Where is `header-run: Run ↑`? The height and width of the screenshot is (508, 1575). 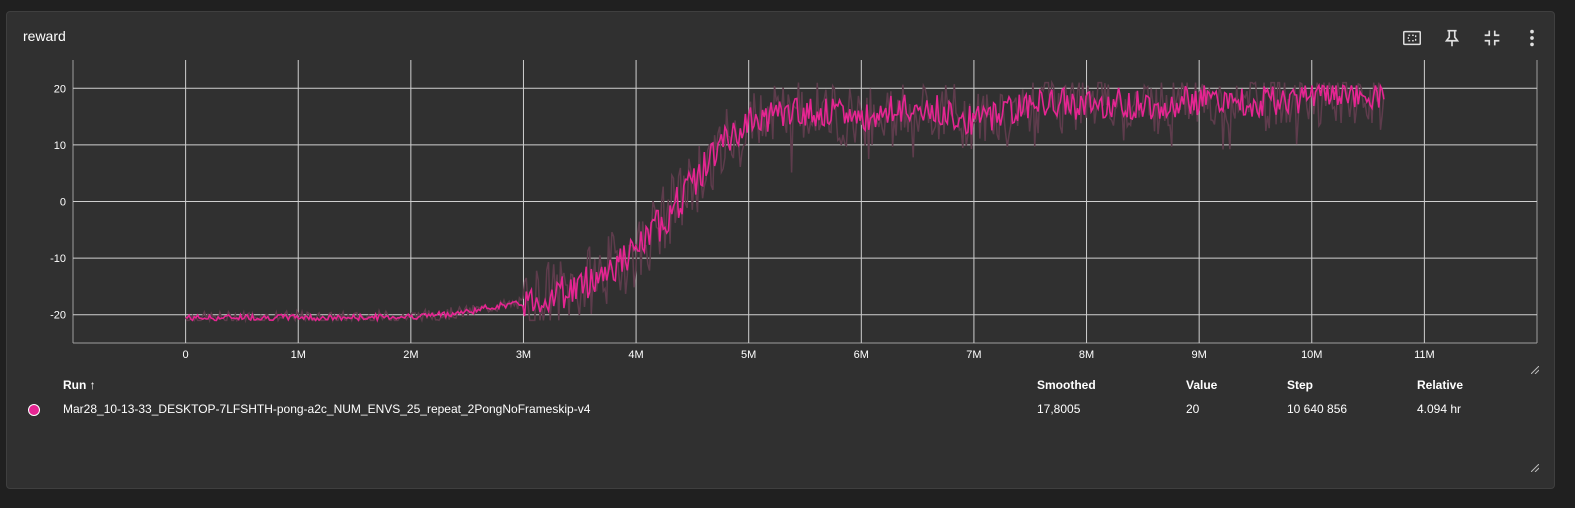 header-run: Run ↑ is located at coordinates (79, 385).